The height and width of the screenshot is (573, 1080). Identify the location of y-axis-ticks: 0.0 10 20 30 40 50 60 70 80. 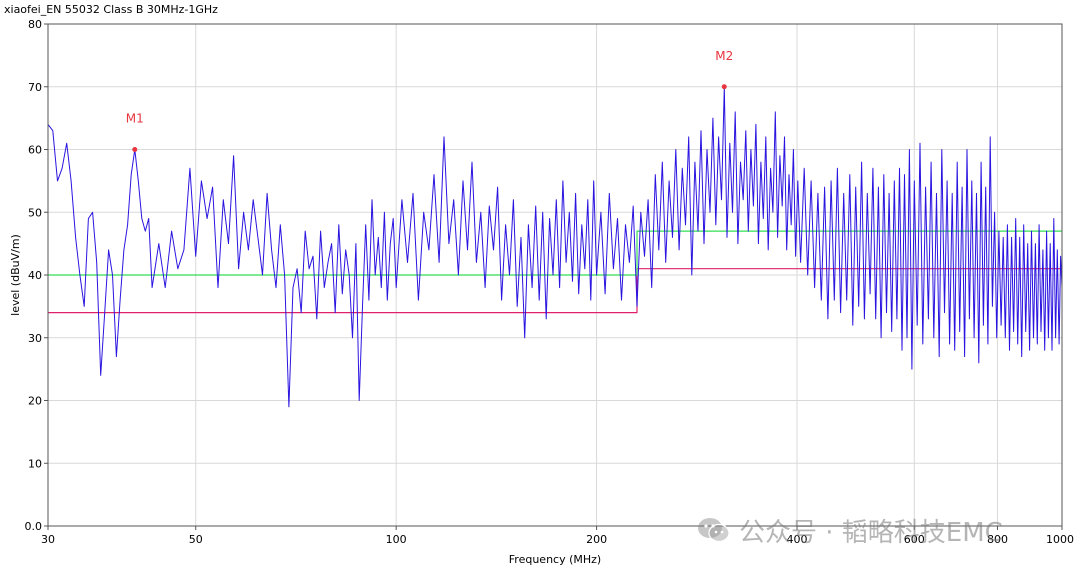
(36, 275).